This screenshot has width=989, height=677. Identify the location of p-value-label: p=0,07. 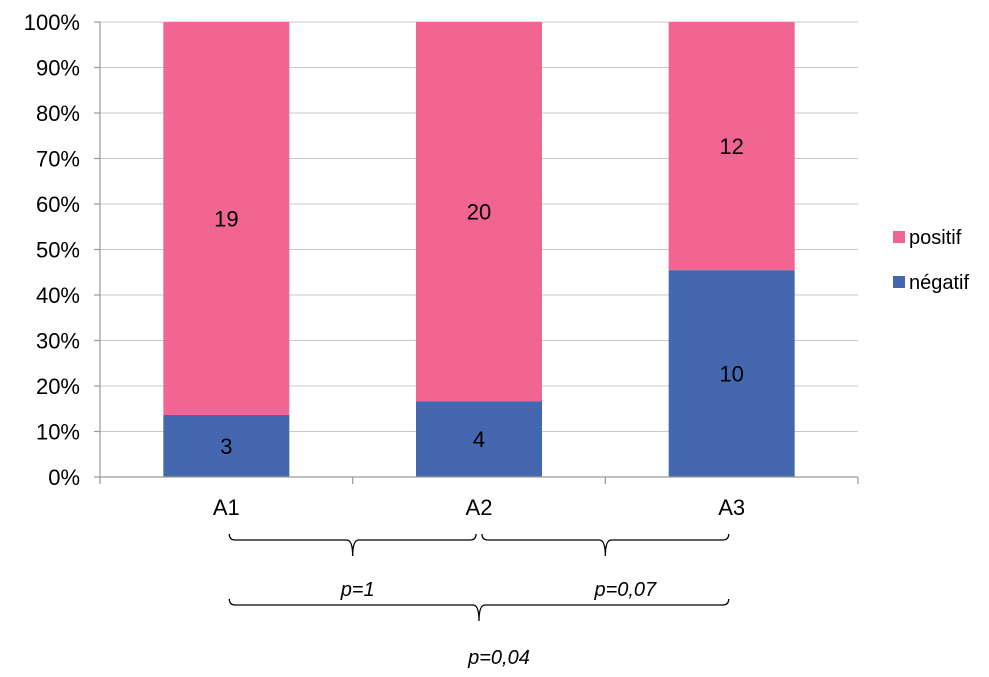
(625, 590).